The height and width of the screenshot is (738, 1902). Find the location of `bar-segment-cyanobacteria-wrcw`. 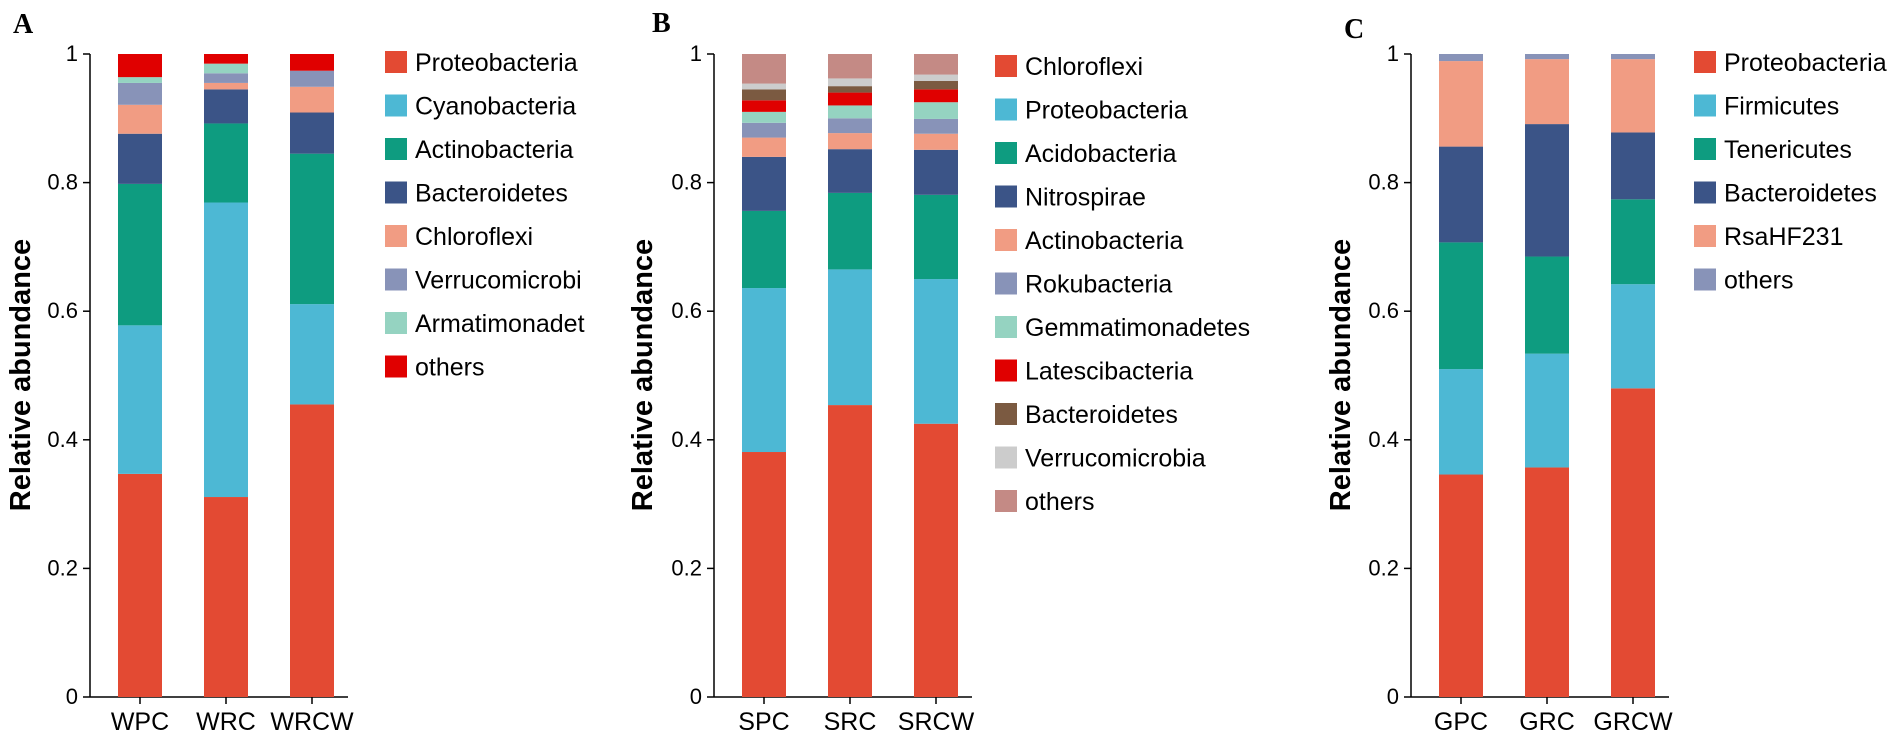

bar-segment-cyanobacteria-wrcw is located at coordinates (312, 354).